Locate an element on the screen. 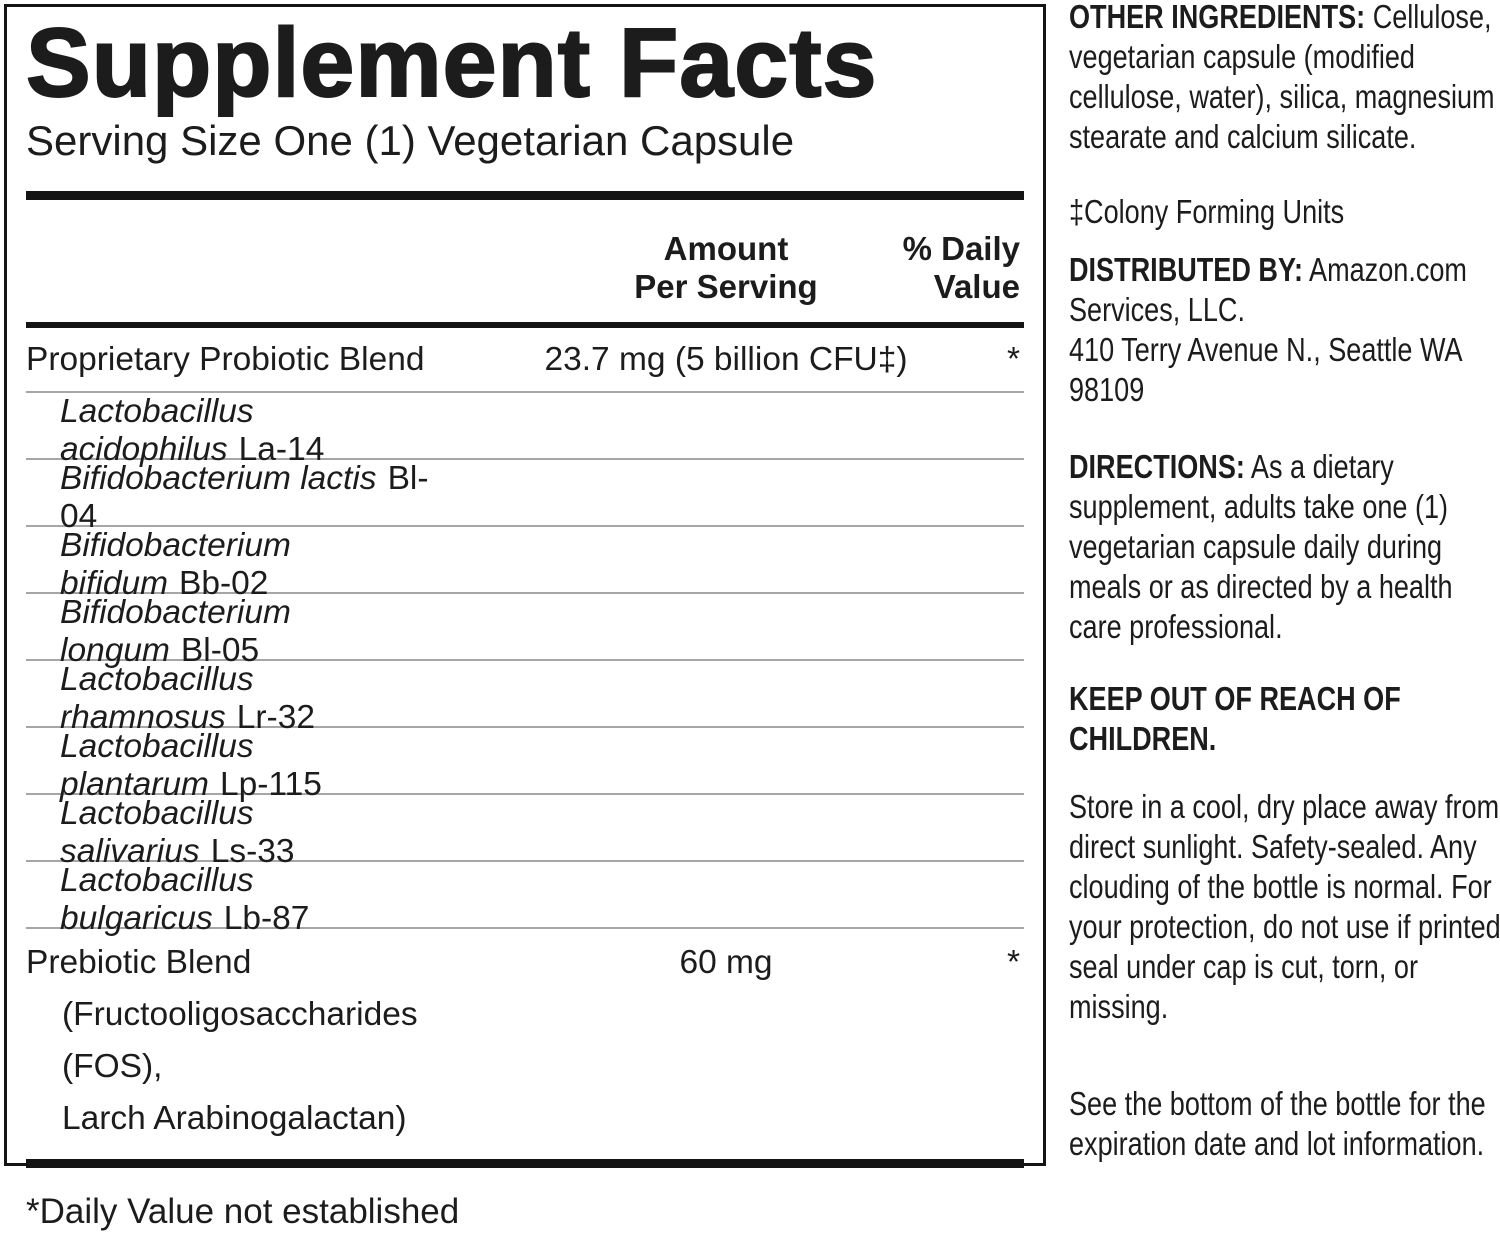  info-section-label: OTHER INGREDIENTS: is located at coordinates (1217, 17).